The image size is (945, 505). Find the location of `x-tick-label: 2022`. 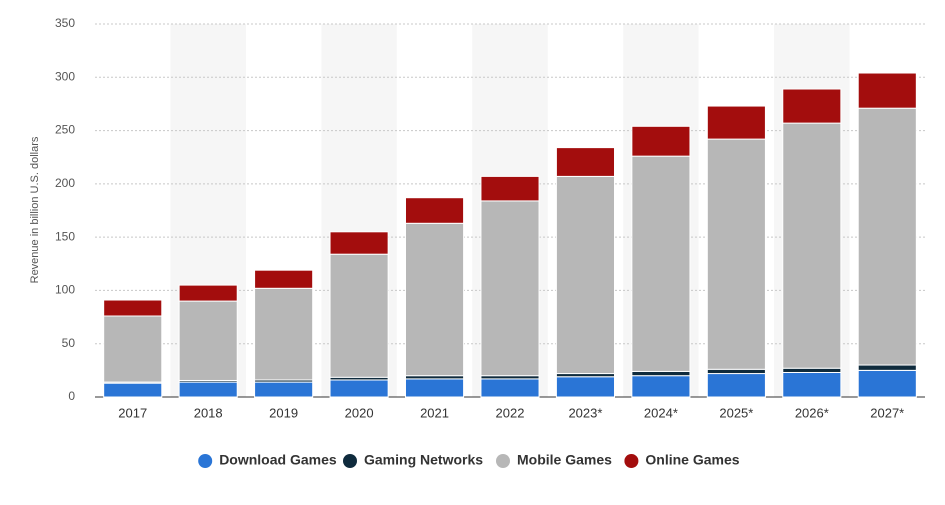

x-tick-label: 2022 is located at coordinates (510, 412).